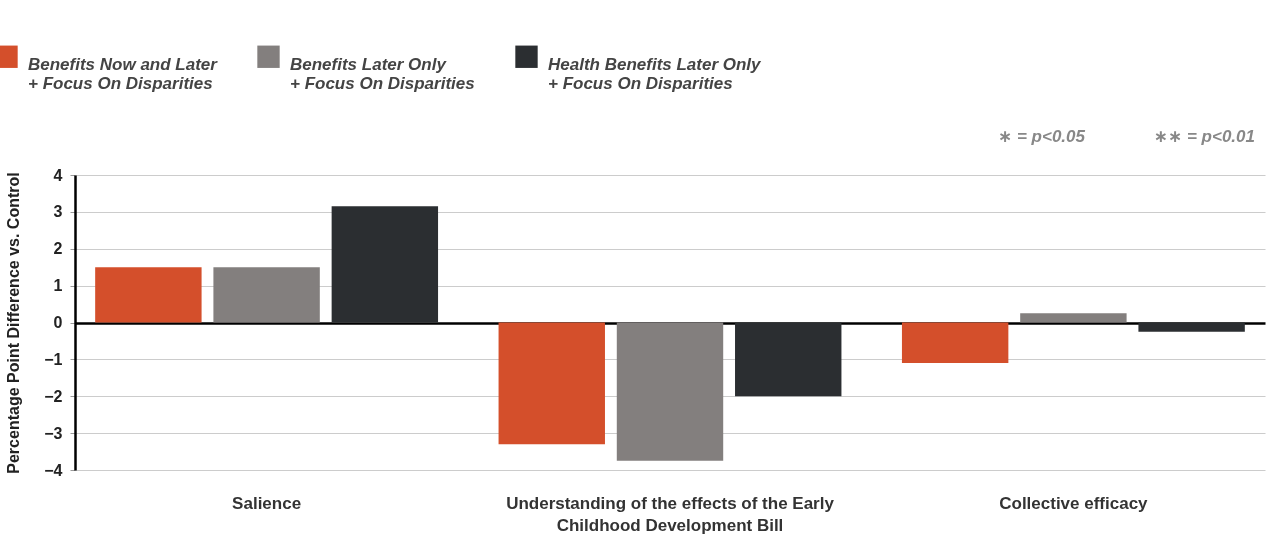 This screenshot has height=542, width=1274. What do you see at coordinates (58, 322) in the screenshot?
I see `y-tick-label: 0` at bounding box center [58, 322].